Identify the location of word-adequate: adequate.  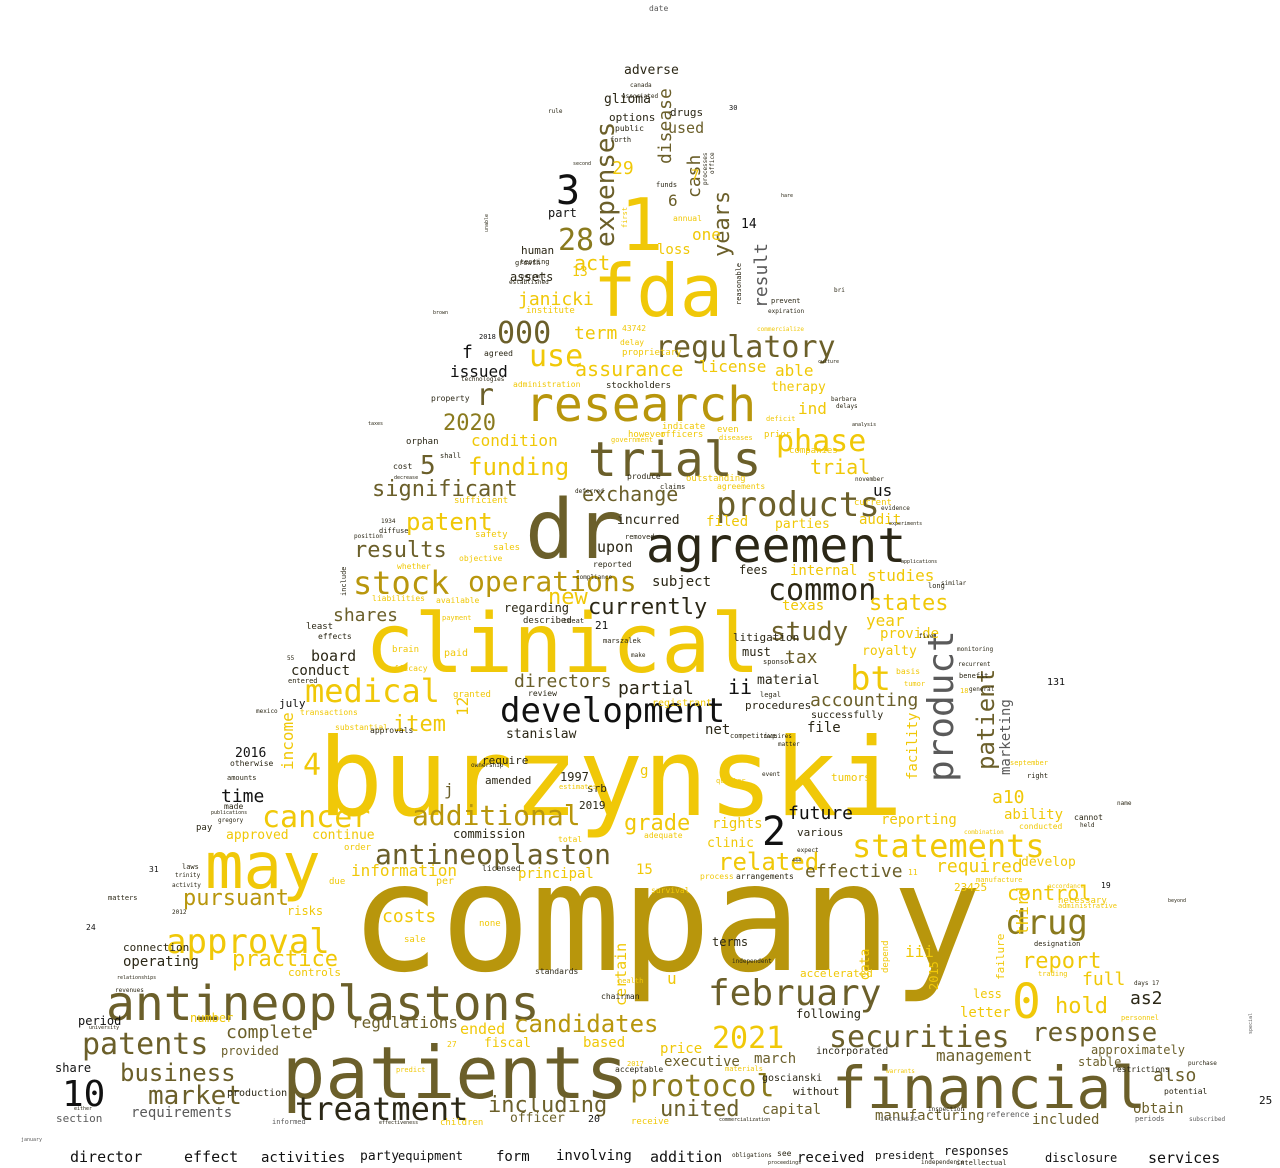
(663, 835).